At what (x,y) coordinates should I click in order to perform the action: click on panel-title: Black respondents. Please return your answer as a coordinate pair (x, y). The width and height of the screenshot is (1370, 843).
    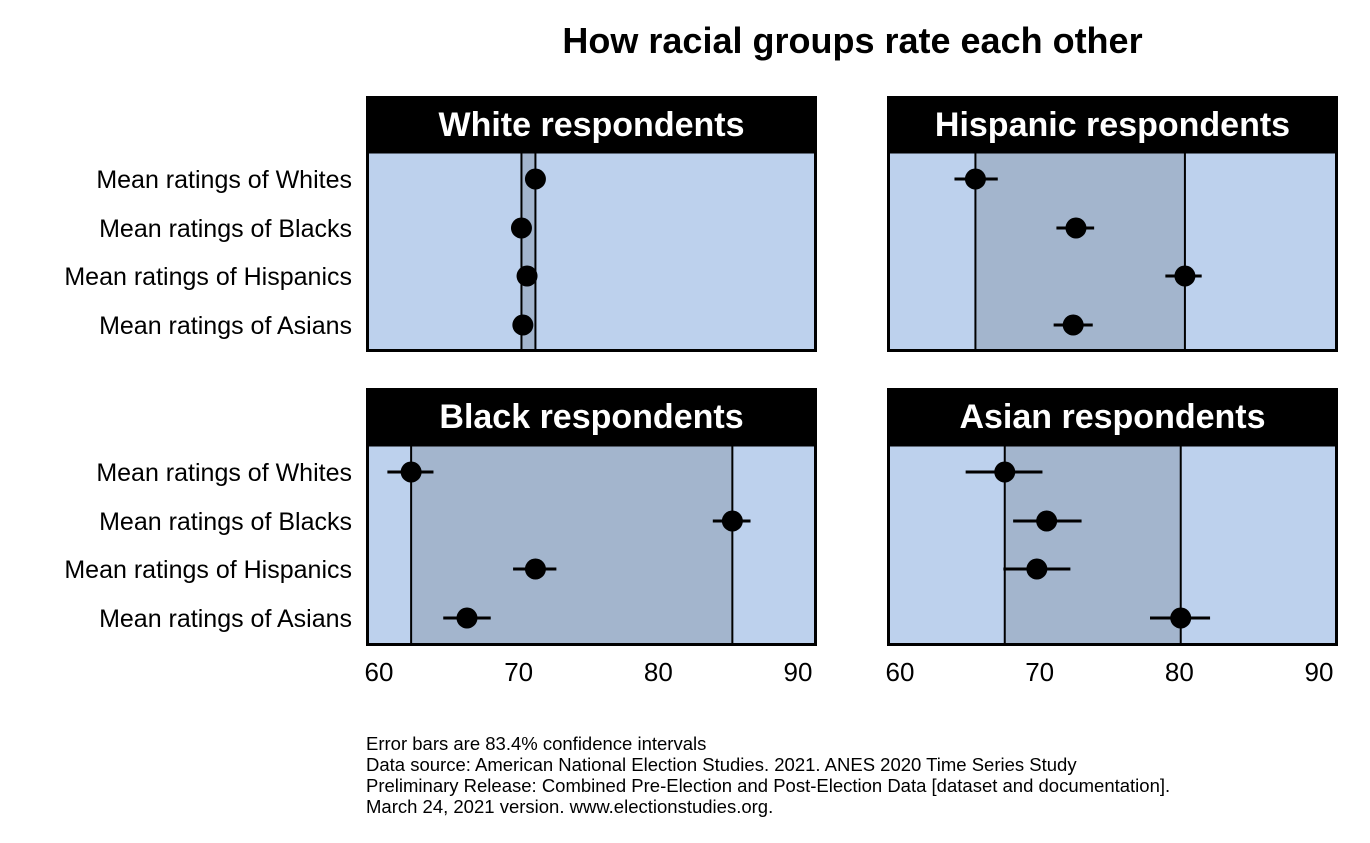
    Looking at the image, I should click on (591, 417).